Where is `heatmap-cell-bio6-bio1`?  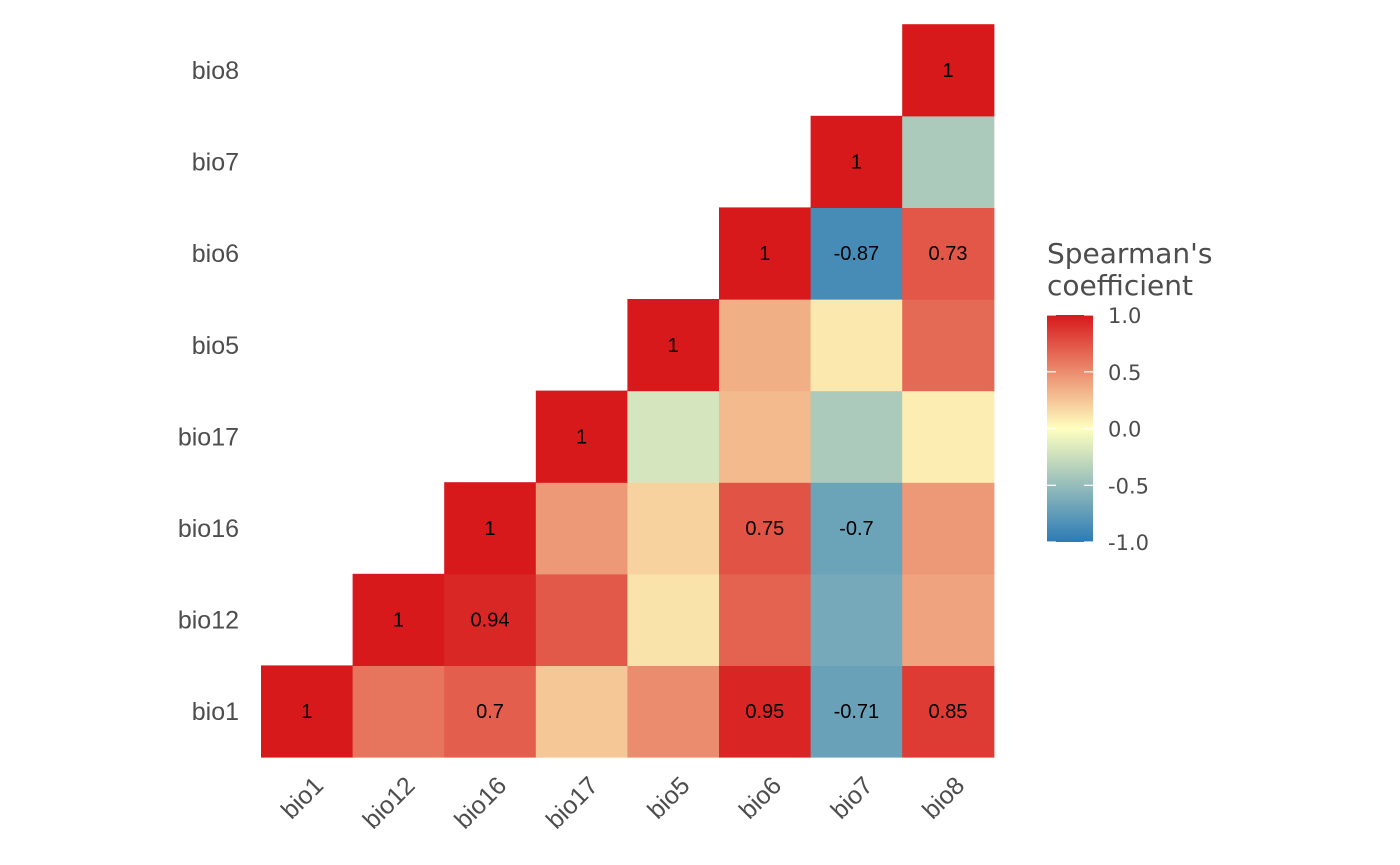
heatmap-cell-bio6-bio1 is located at coordinates (765, 711).